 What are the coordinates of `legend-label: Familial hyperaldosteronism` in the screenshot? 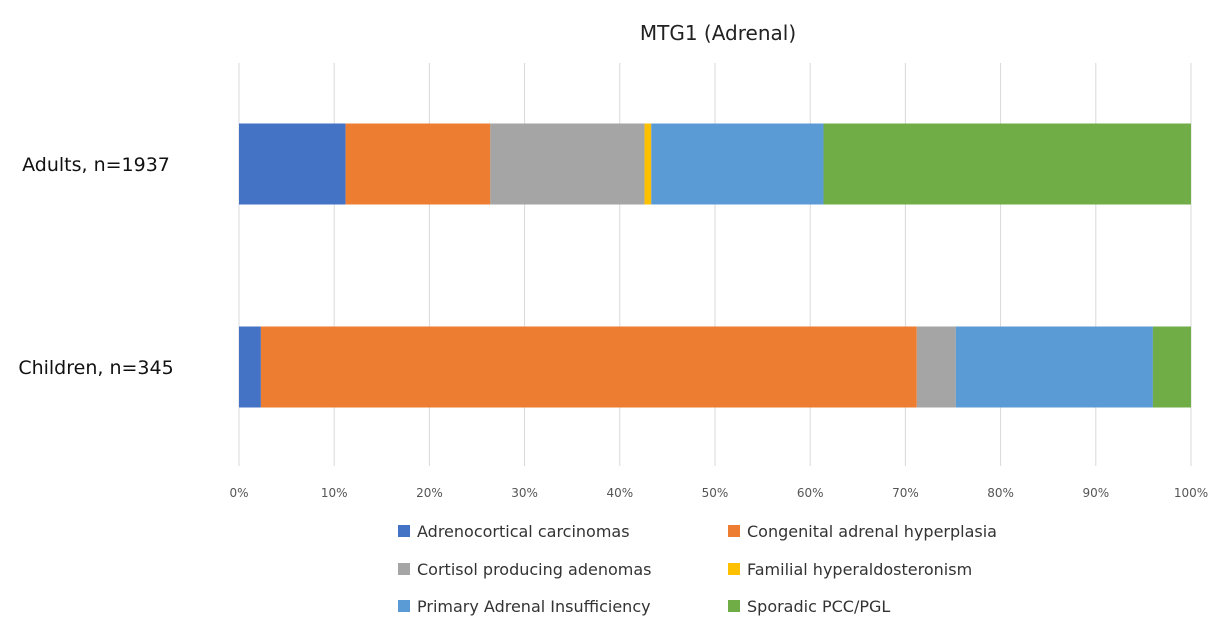 It's located at (859, 569).